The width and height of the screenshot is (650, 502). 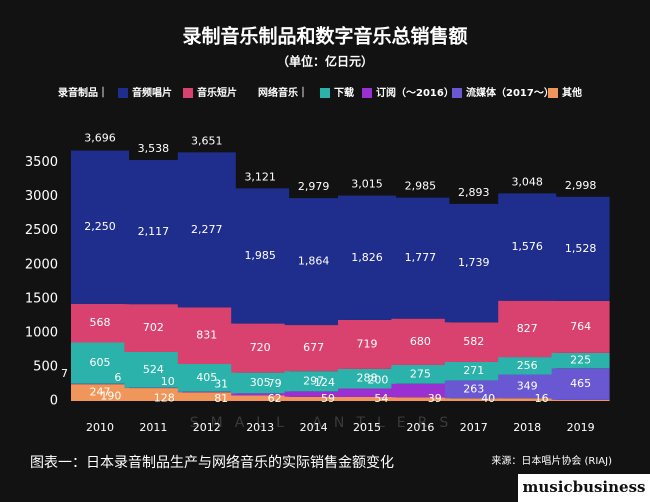 I want to click on chart-subtitle: （单位：亿日元）, so click(x=325, y=61).